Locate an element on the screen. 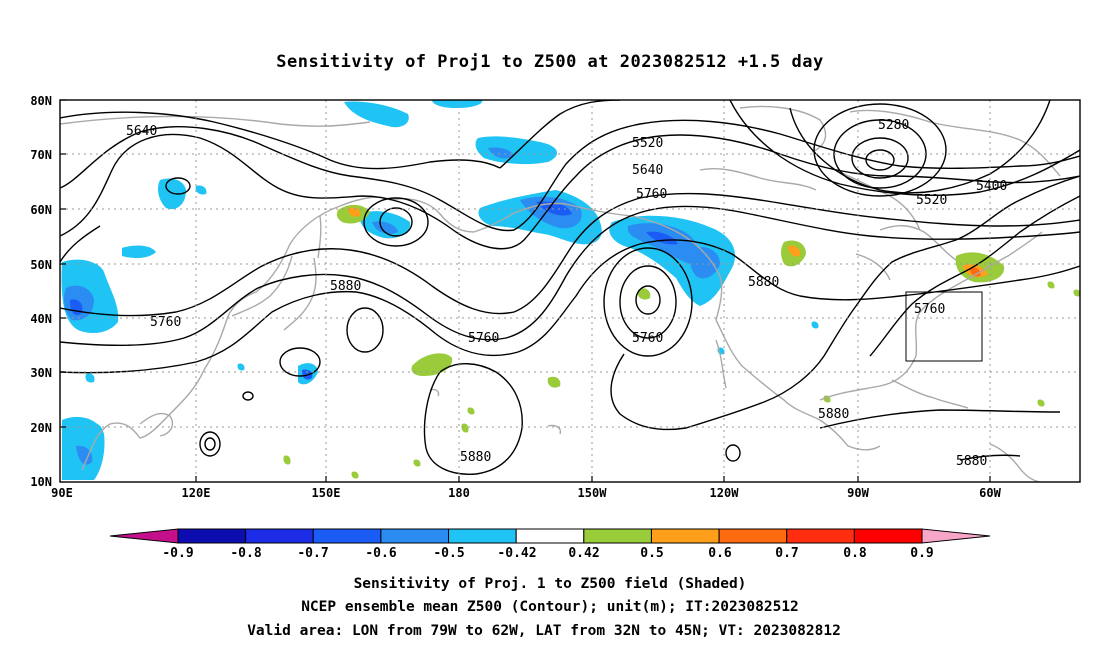 Image resolution: width=1100 pixels, height=650 pixels. valid-area-box is located at coordinates (944, 326).